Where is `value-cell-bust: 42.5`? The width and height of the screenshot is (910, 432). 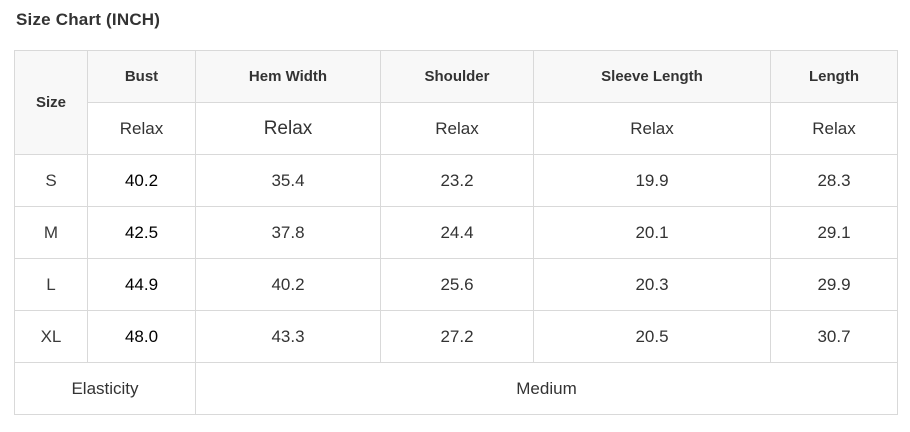 value-cell-bust: 42.5 is located at coordinates (141, 232).